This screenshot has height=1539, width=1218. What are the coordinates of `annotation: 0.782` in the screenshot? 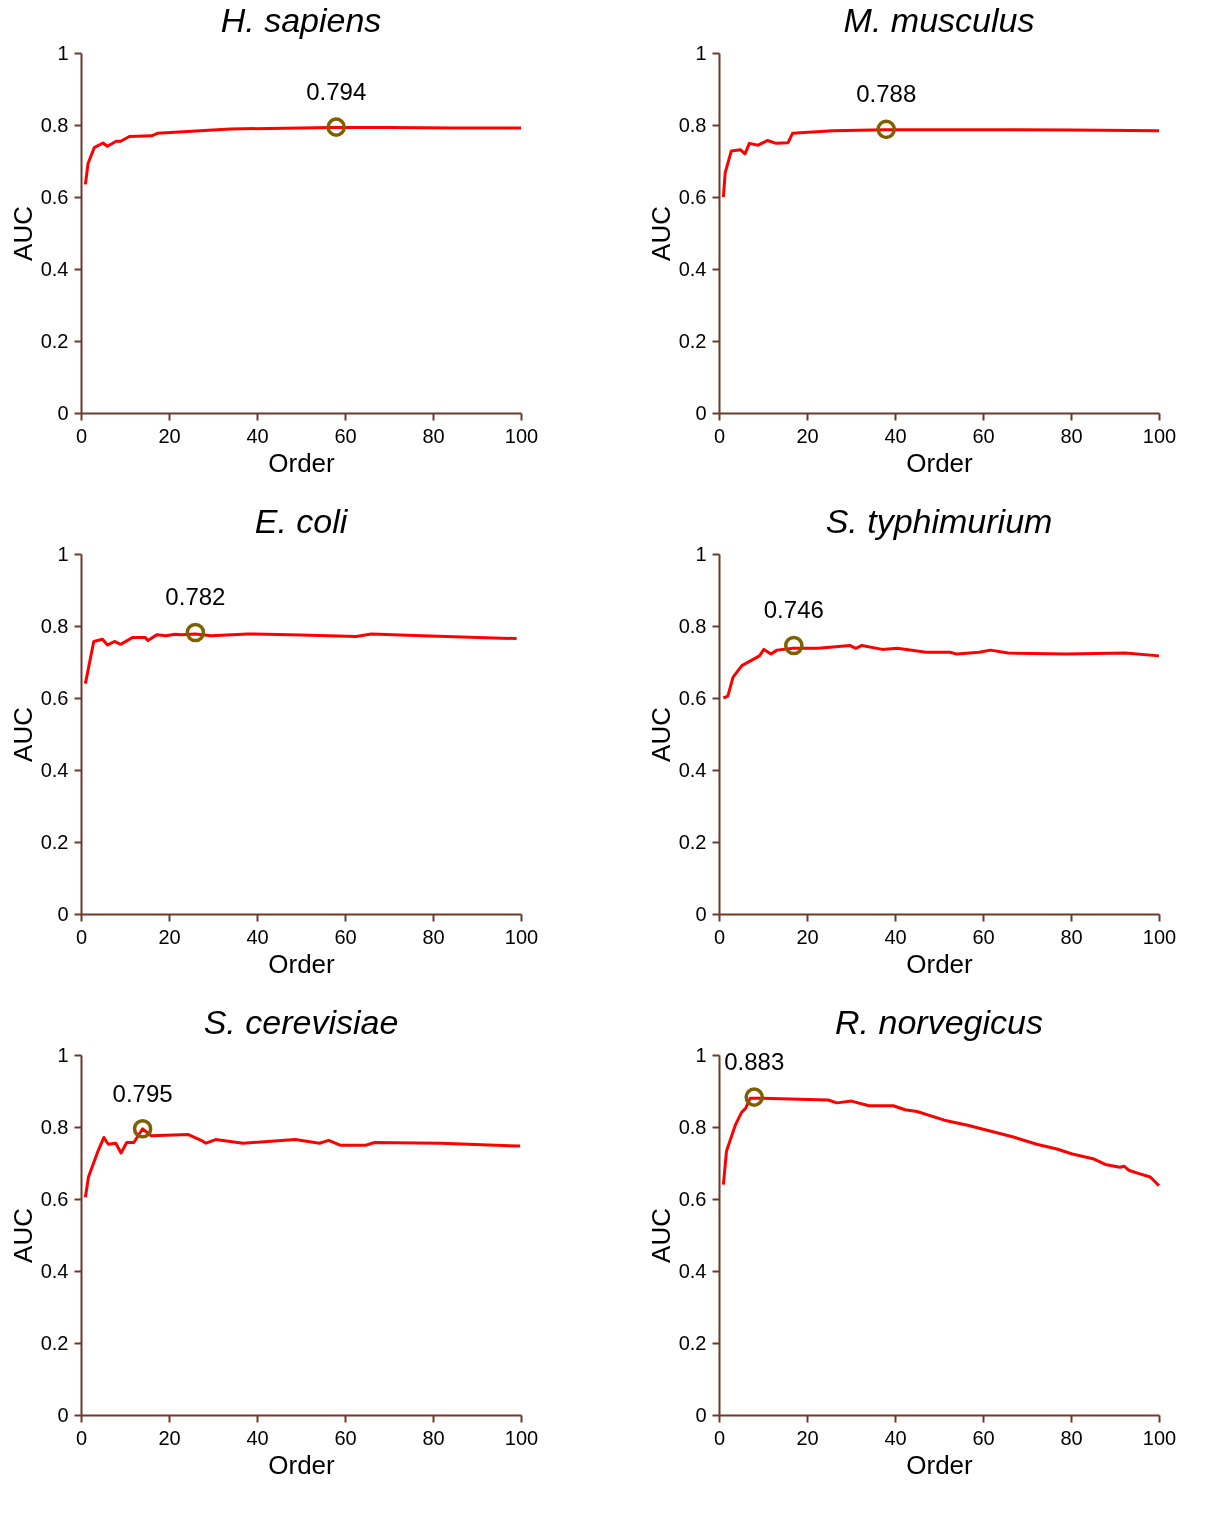 It's located at (195, 597).